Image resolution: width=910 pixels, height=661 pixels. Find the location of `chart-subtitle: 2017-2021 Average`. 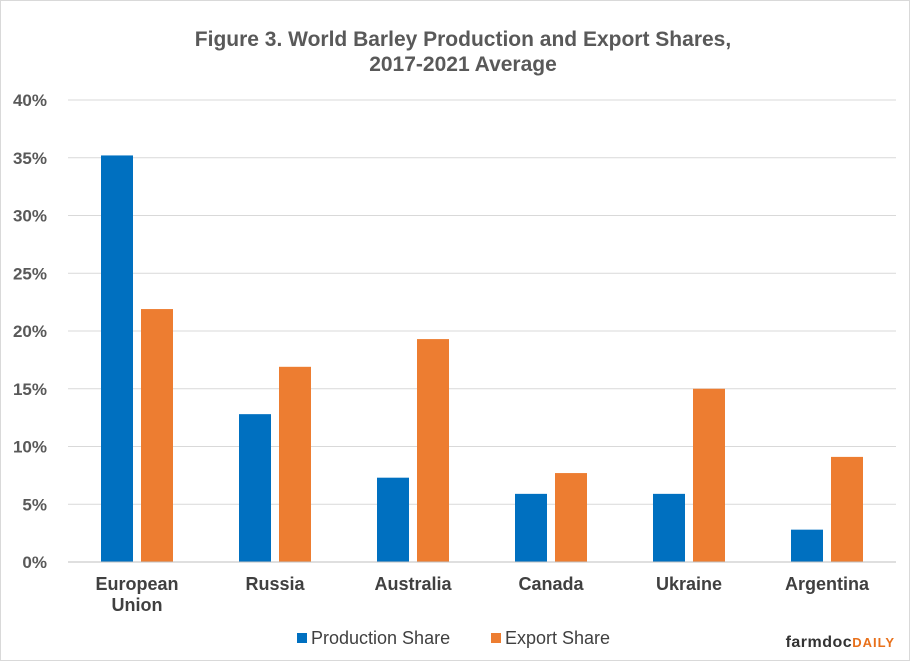

chart-subtitle: 2017-2021 Average is located at coordinates (463, 64).